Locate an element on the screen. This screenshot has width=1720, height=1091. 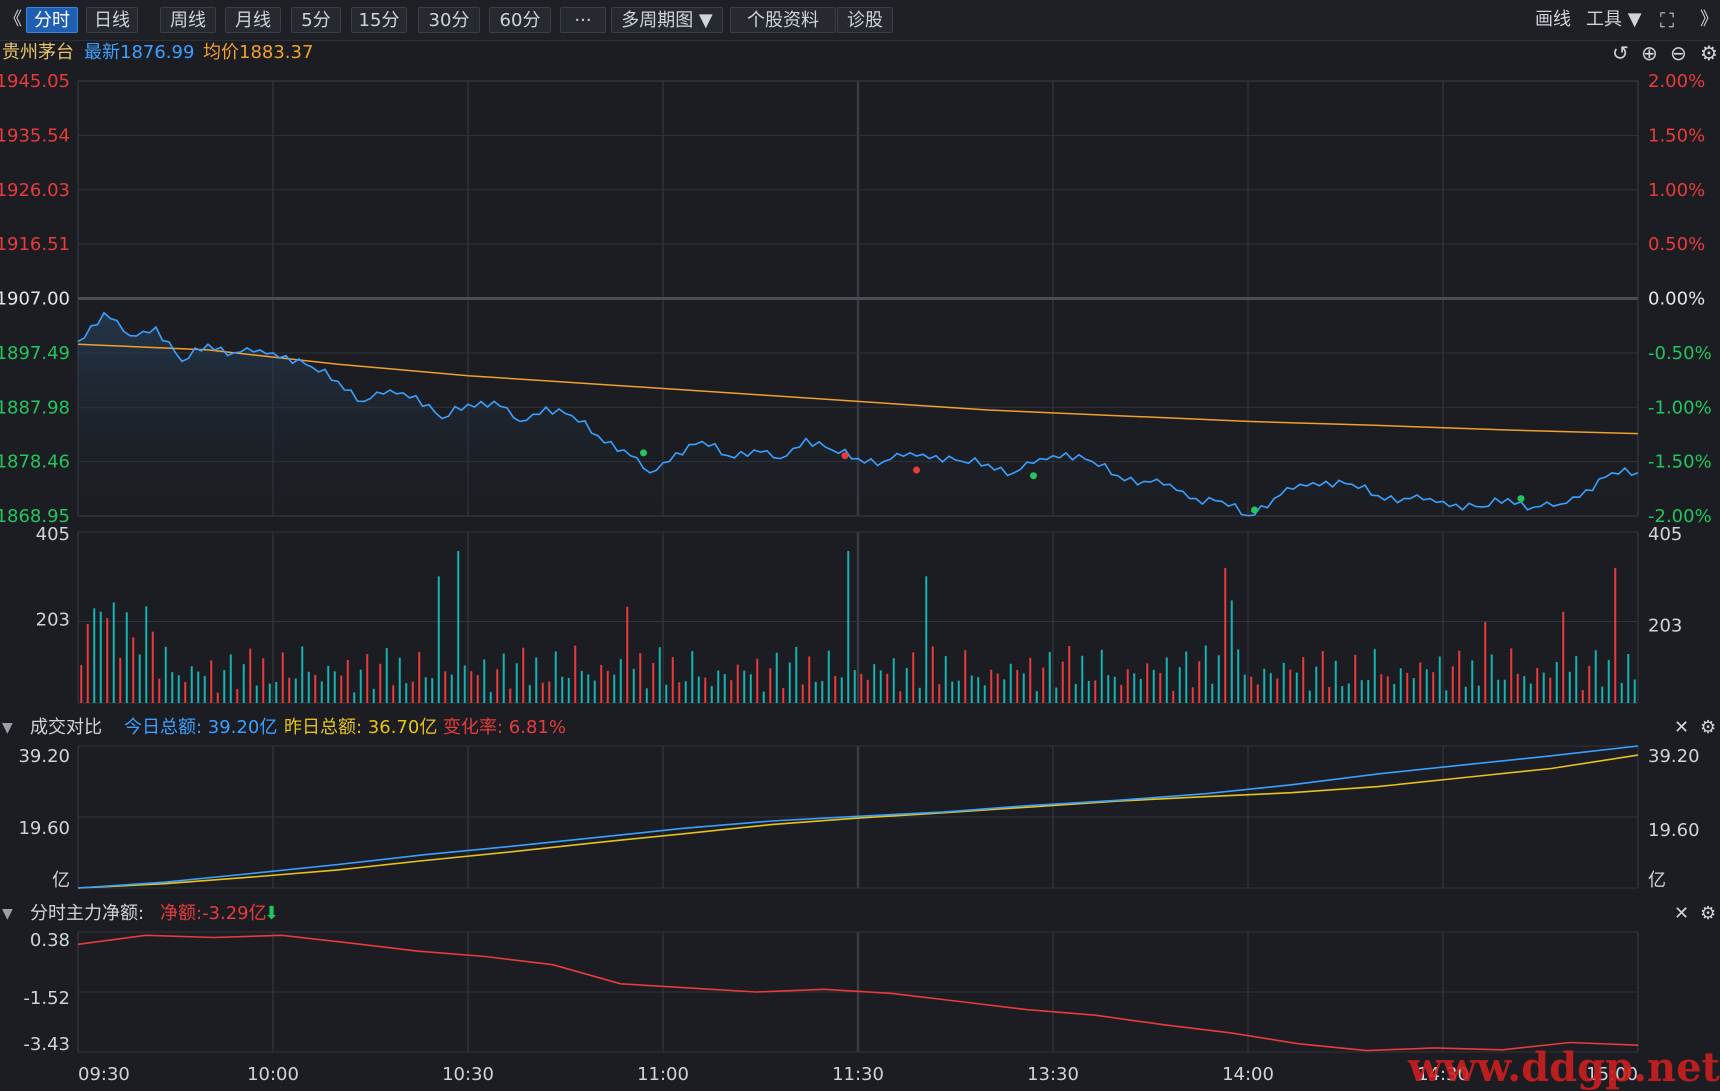
latest-price-label: 最新1876.99 is located at coordinates (139, 52).